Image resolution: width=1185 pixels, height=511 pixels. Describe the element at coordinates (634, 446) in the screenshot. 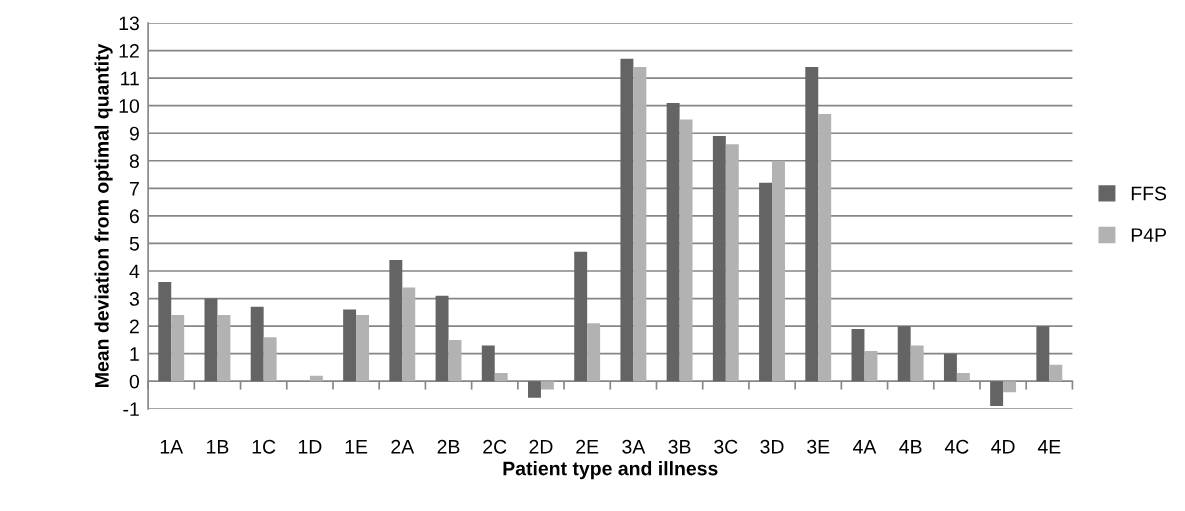

I see `x-tick-label: 3A` at that location.